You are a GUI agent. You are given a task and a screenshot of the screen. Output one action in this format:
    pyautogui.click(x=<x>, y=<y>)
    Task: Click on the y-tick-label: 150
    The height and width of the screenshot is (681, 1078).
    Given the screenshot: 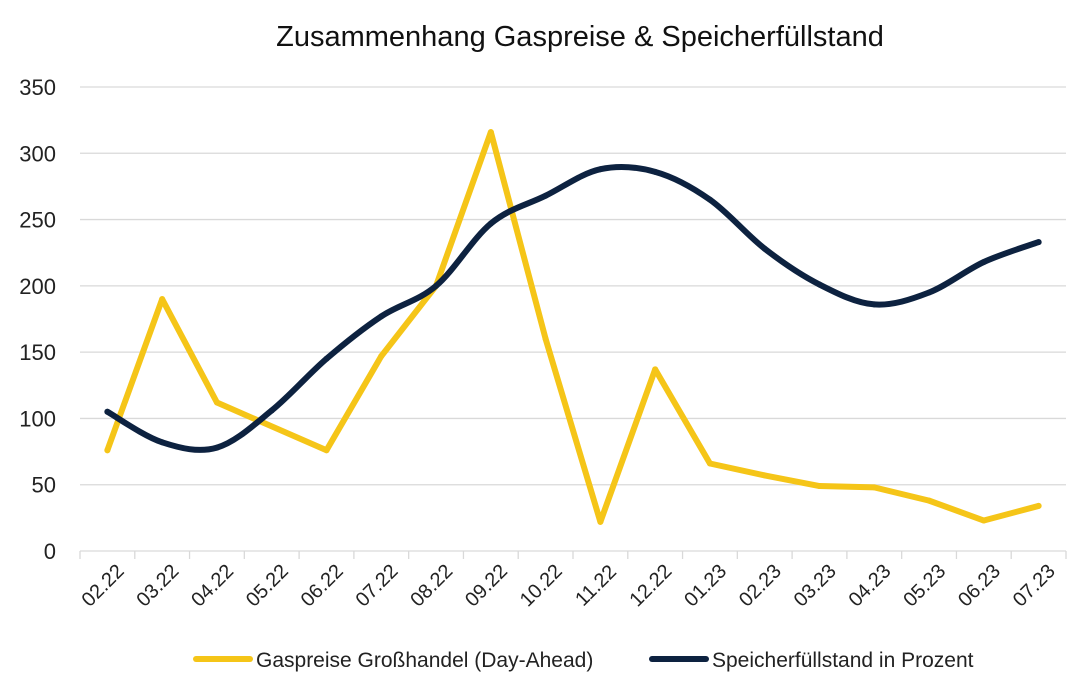 What is the action you would take?
    pyautogui.click(x=37, y=352)
    